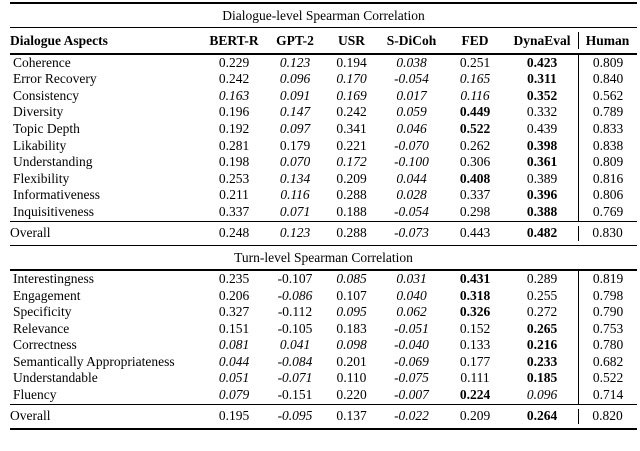 This screenshot has width=640, height=451. I want to click on aspect-label: Consistency, so click(46, 95).